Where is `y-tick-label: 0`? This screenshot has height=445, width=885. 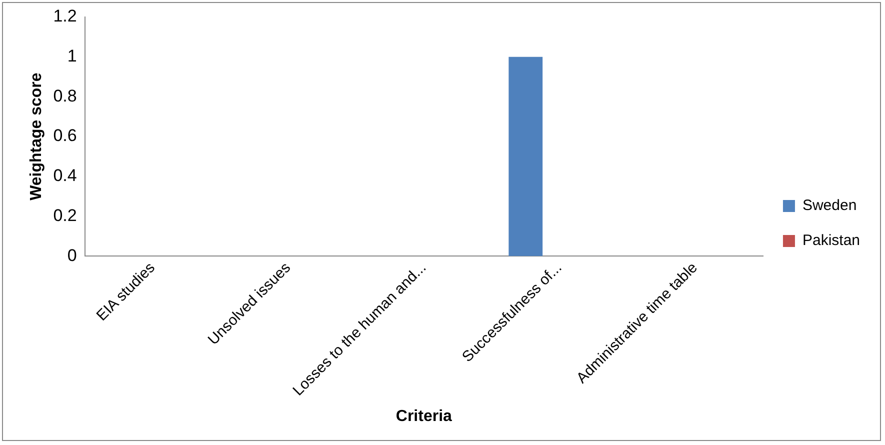
y-tick-label: 0 is located at coordinates (72, 255).